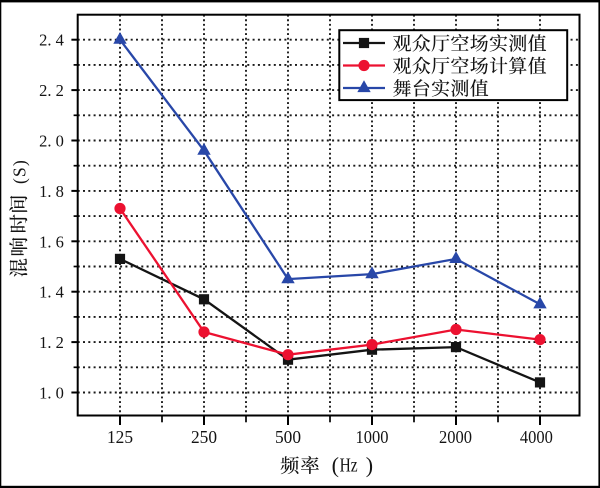 The image size is (600, 488). What do you see at coordinates (51, 393) in the screenshot?
I see `svg-text: 1. 0` at bounding box center [51, 393].